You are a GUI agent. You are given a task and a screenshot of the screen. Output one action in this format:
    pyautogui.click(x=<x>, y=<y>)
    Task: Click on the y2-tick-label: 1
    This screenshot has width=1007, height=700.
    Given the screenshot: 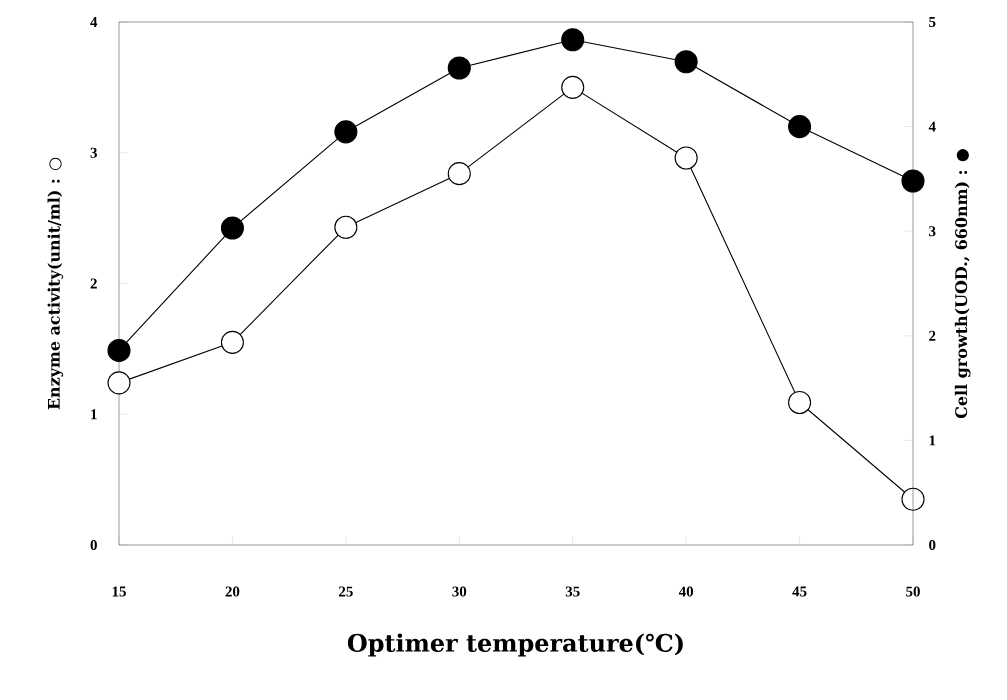 What is the action you would take?
    pyautogui.click(x=932, y=440)
    